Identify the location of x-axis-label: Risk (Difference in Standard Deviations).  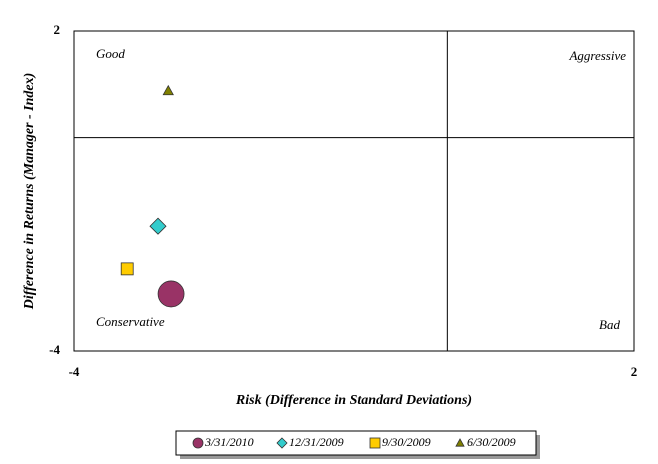
(353, 400).